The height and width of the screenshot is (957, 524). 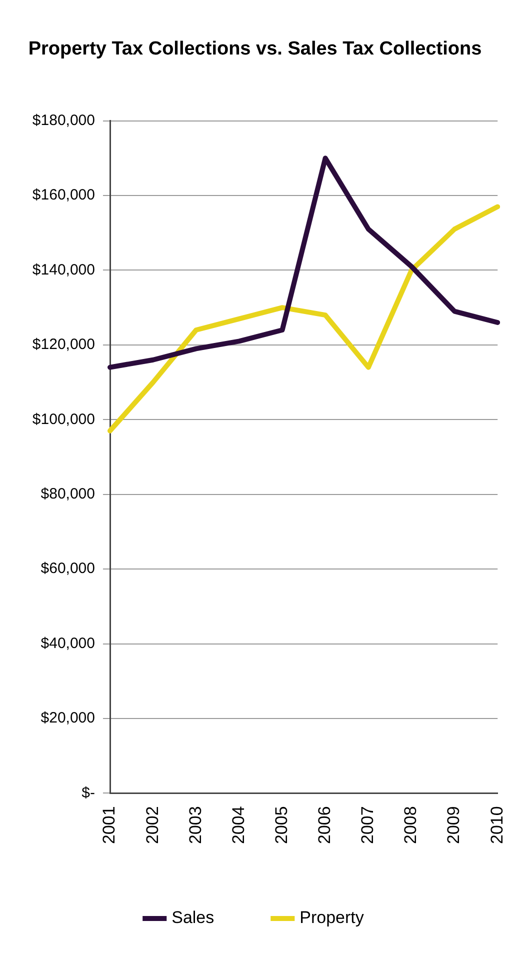 What do you see at coordinates (496, 825) in the screenshot?
I see `x-tick-label: 2010` at bounding box center [496, 825].